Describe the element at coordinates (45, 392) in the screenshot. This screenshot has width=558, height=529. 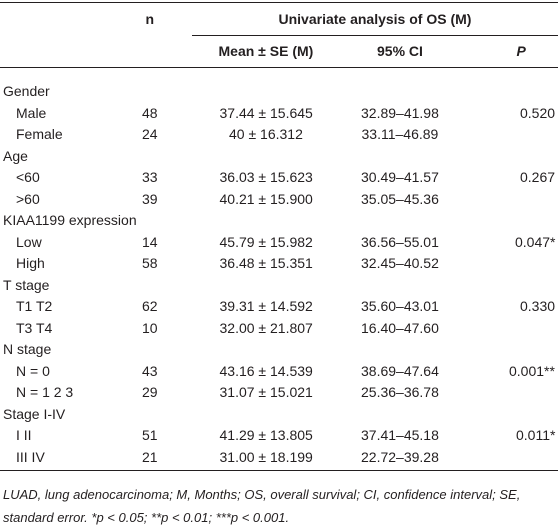
I see `row-label: N = 1 2 3` at that location.